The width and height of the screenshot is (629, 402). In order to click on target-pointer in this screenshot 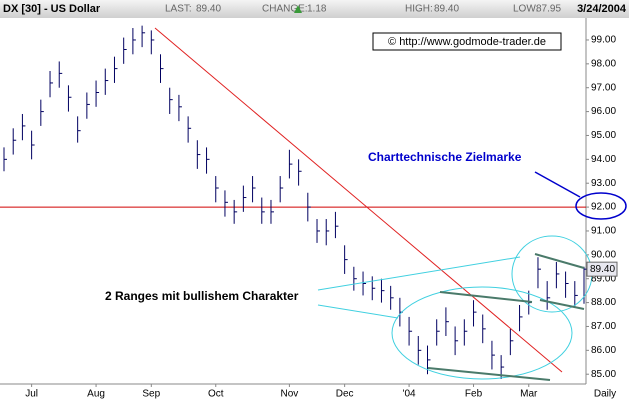, I will do `click(557, 184)`.